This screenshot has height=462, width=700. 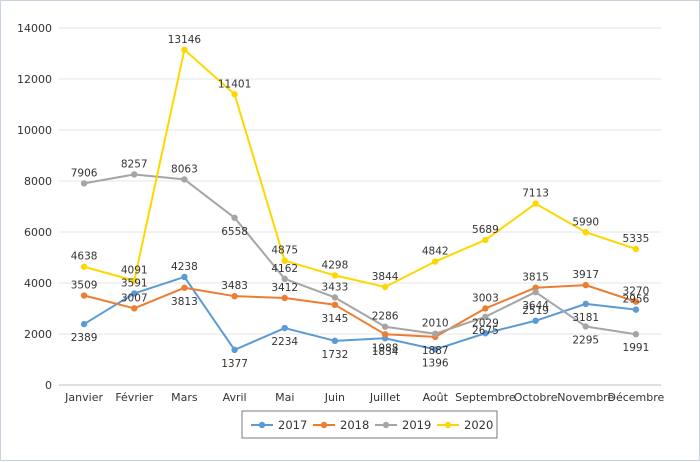 What do you see at coordinates (38, 283) in the screenshot?
I see `y-tick-label: 4000` at bounding box center [38, 283].